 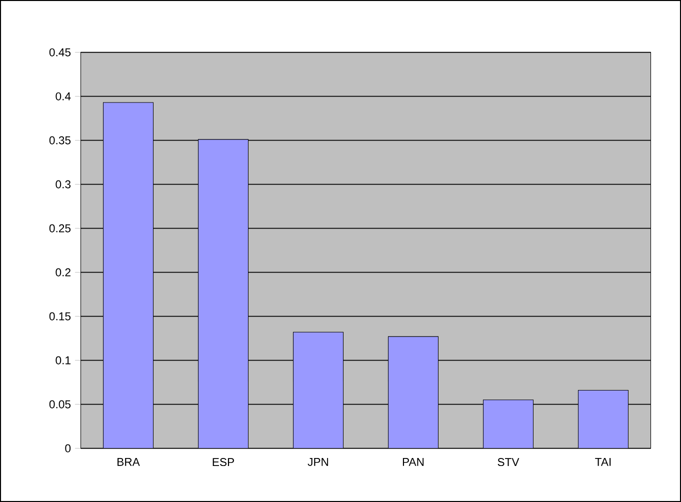 What do you see at coordinates (60, 228) in the screenshot?
I see `y-tick-label: 0.25` at bounding box center [60, 228].